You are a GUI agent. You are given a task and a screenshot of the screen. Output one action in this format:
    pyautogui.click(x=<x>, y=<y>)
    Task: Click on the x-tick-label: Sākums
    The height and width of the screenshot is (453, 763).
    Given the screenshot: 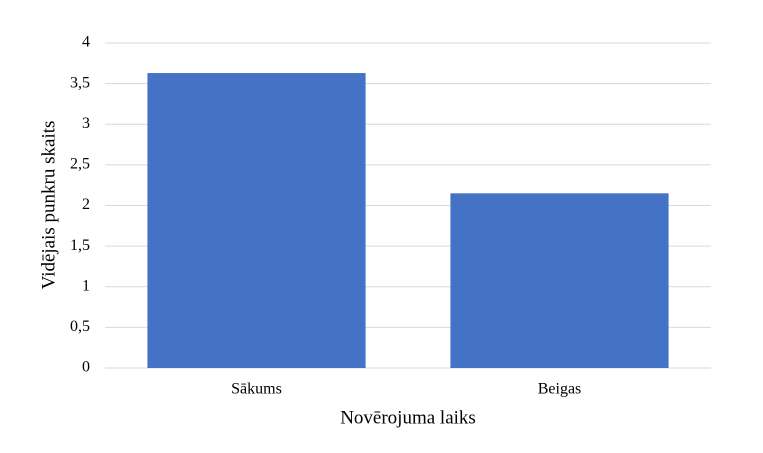 What is the action you would take?
    pyautogui.click(x=256, y=389)
    